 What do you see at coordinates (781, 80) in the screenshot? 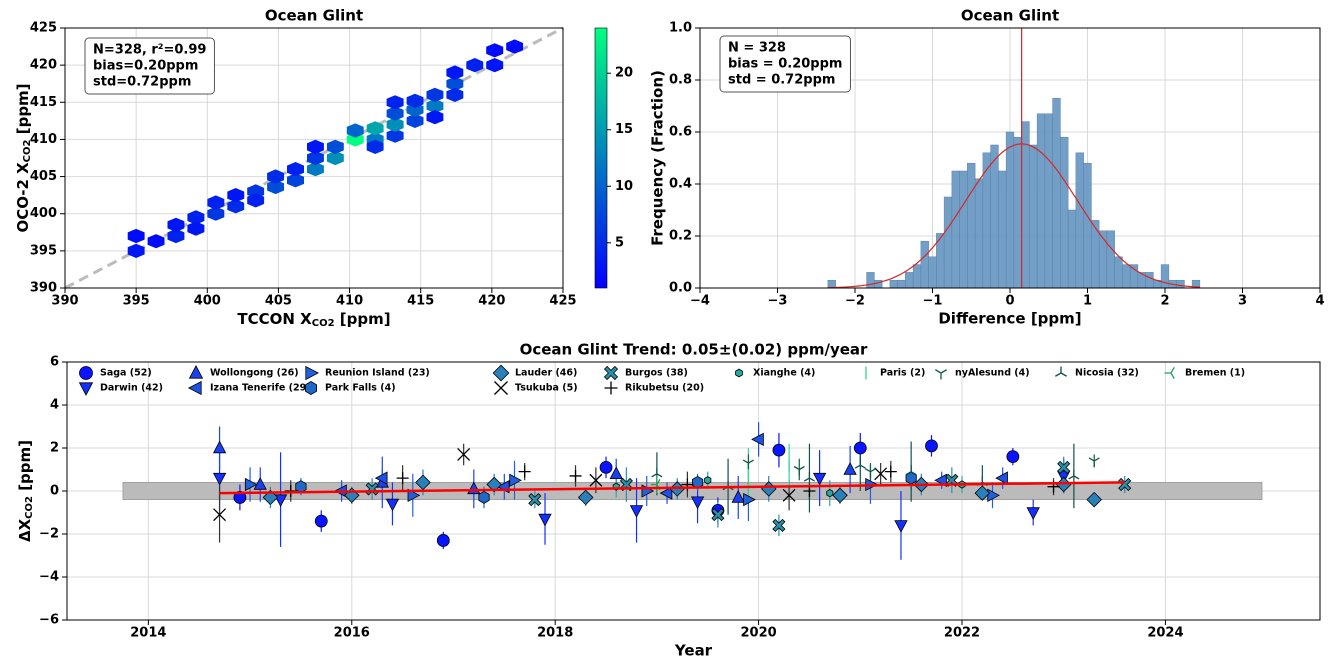
I see `stats-text: std = 0.72ppm` at bounding box center [781, 80].